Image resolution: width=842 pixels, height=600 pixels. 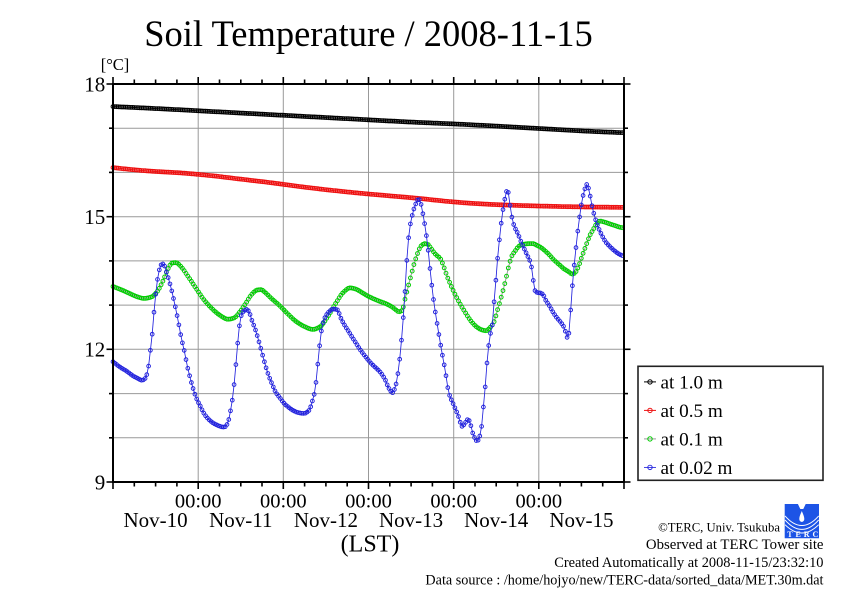 I want to click on svg-text: Nov-10, so click(x=156, y=520).